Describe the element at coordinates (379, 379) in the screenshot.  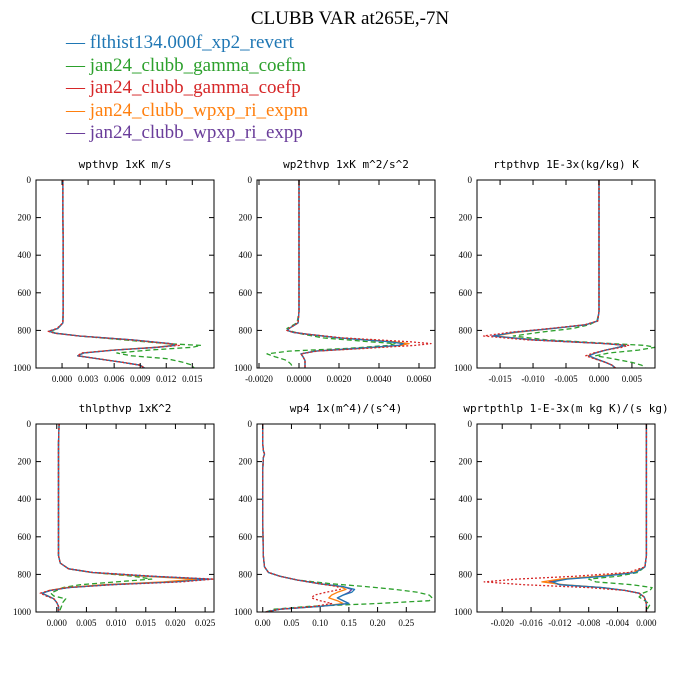
I see `x-tick-label: 0.0040` at that location.